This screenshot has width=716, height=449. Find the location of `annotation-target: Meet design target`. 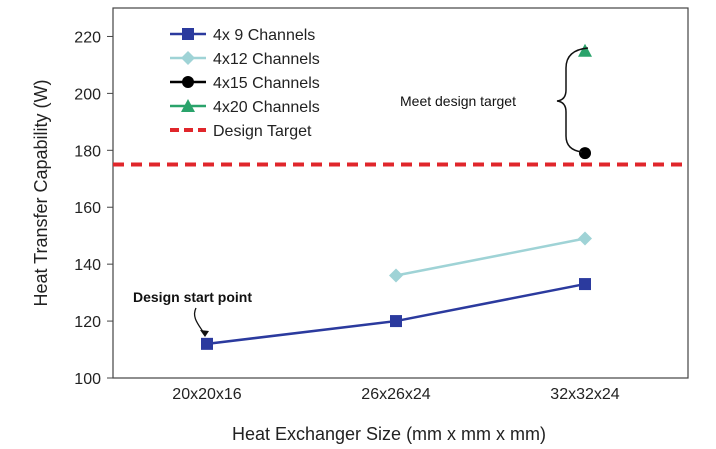

annotation-target: Meet design target is located at coordinates (458, 101).